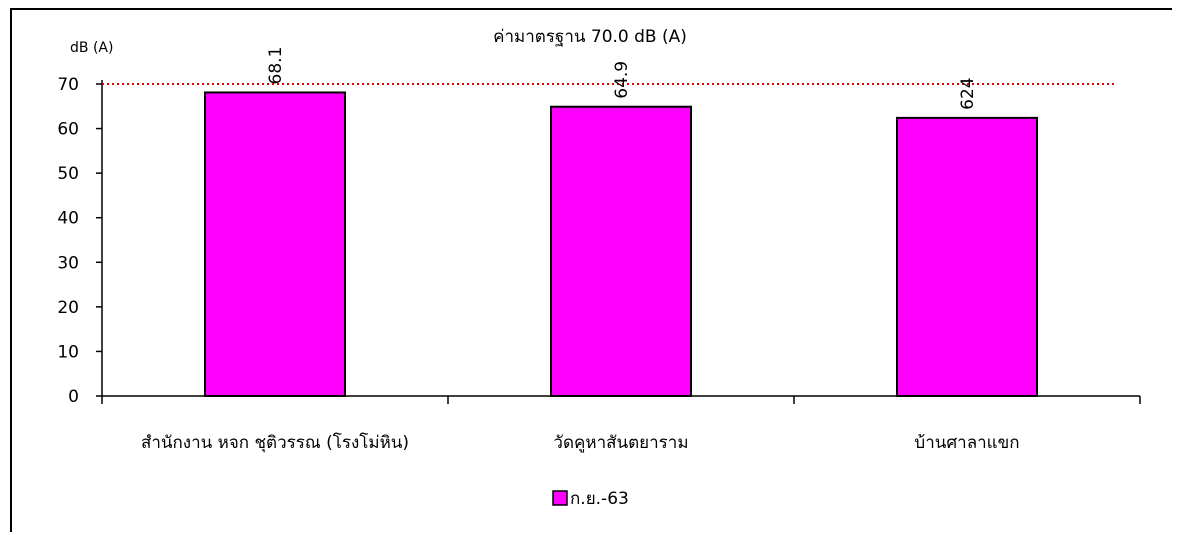  What do you see at coordinates (560, 498) in the screenshot?
I see `legend-swatch` at bounding box center [560, 498].